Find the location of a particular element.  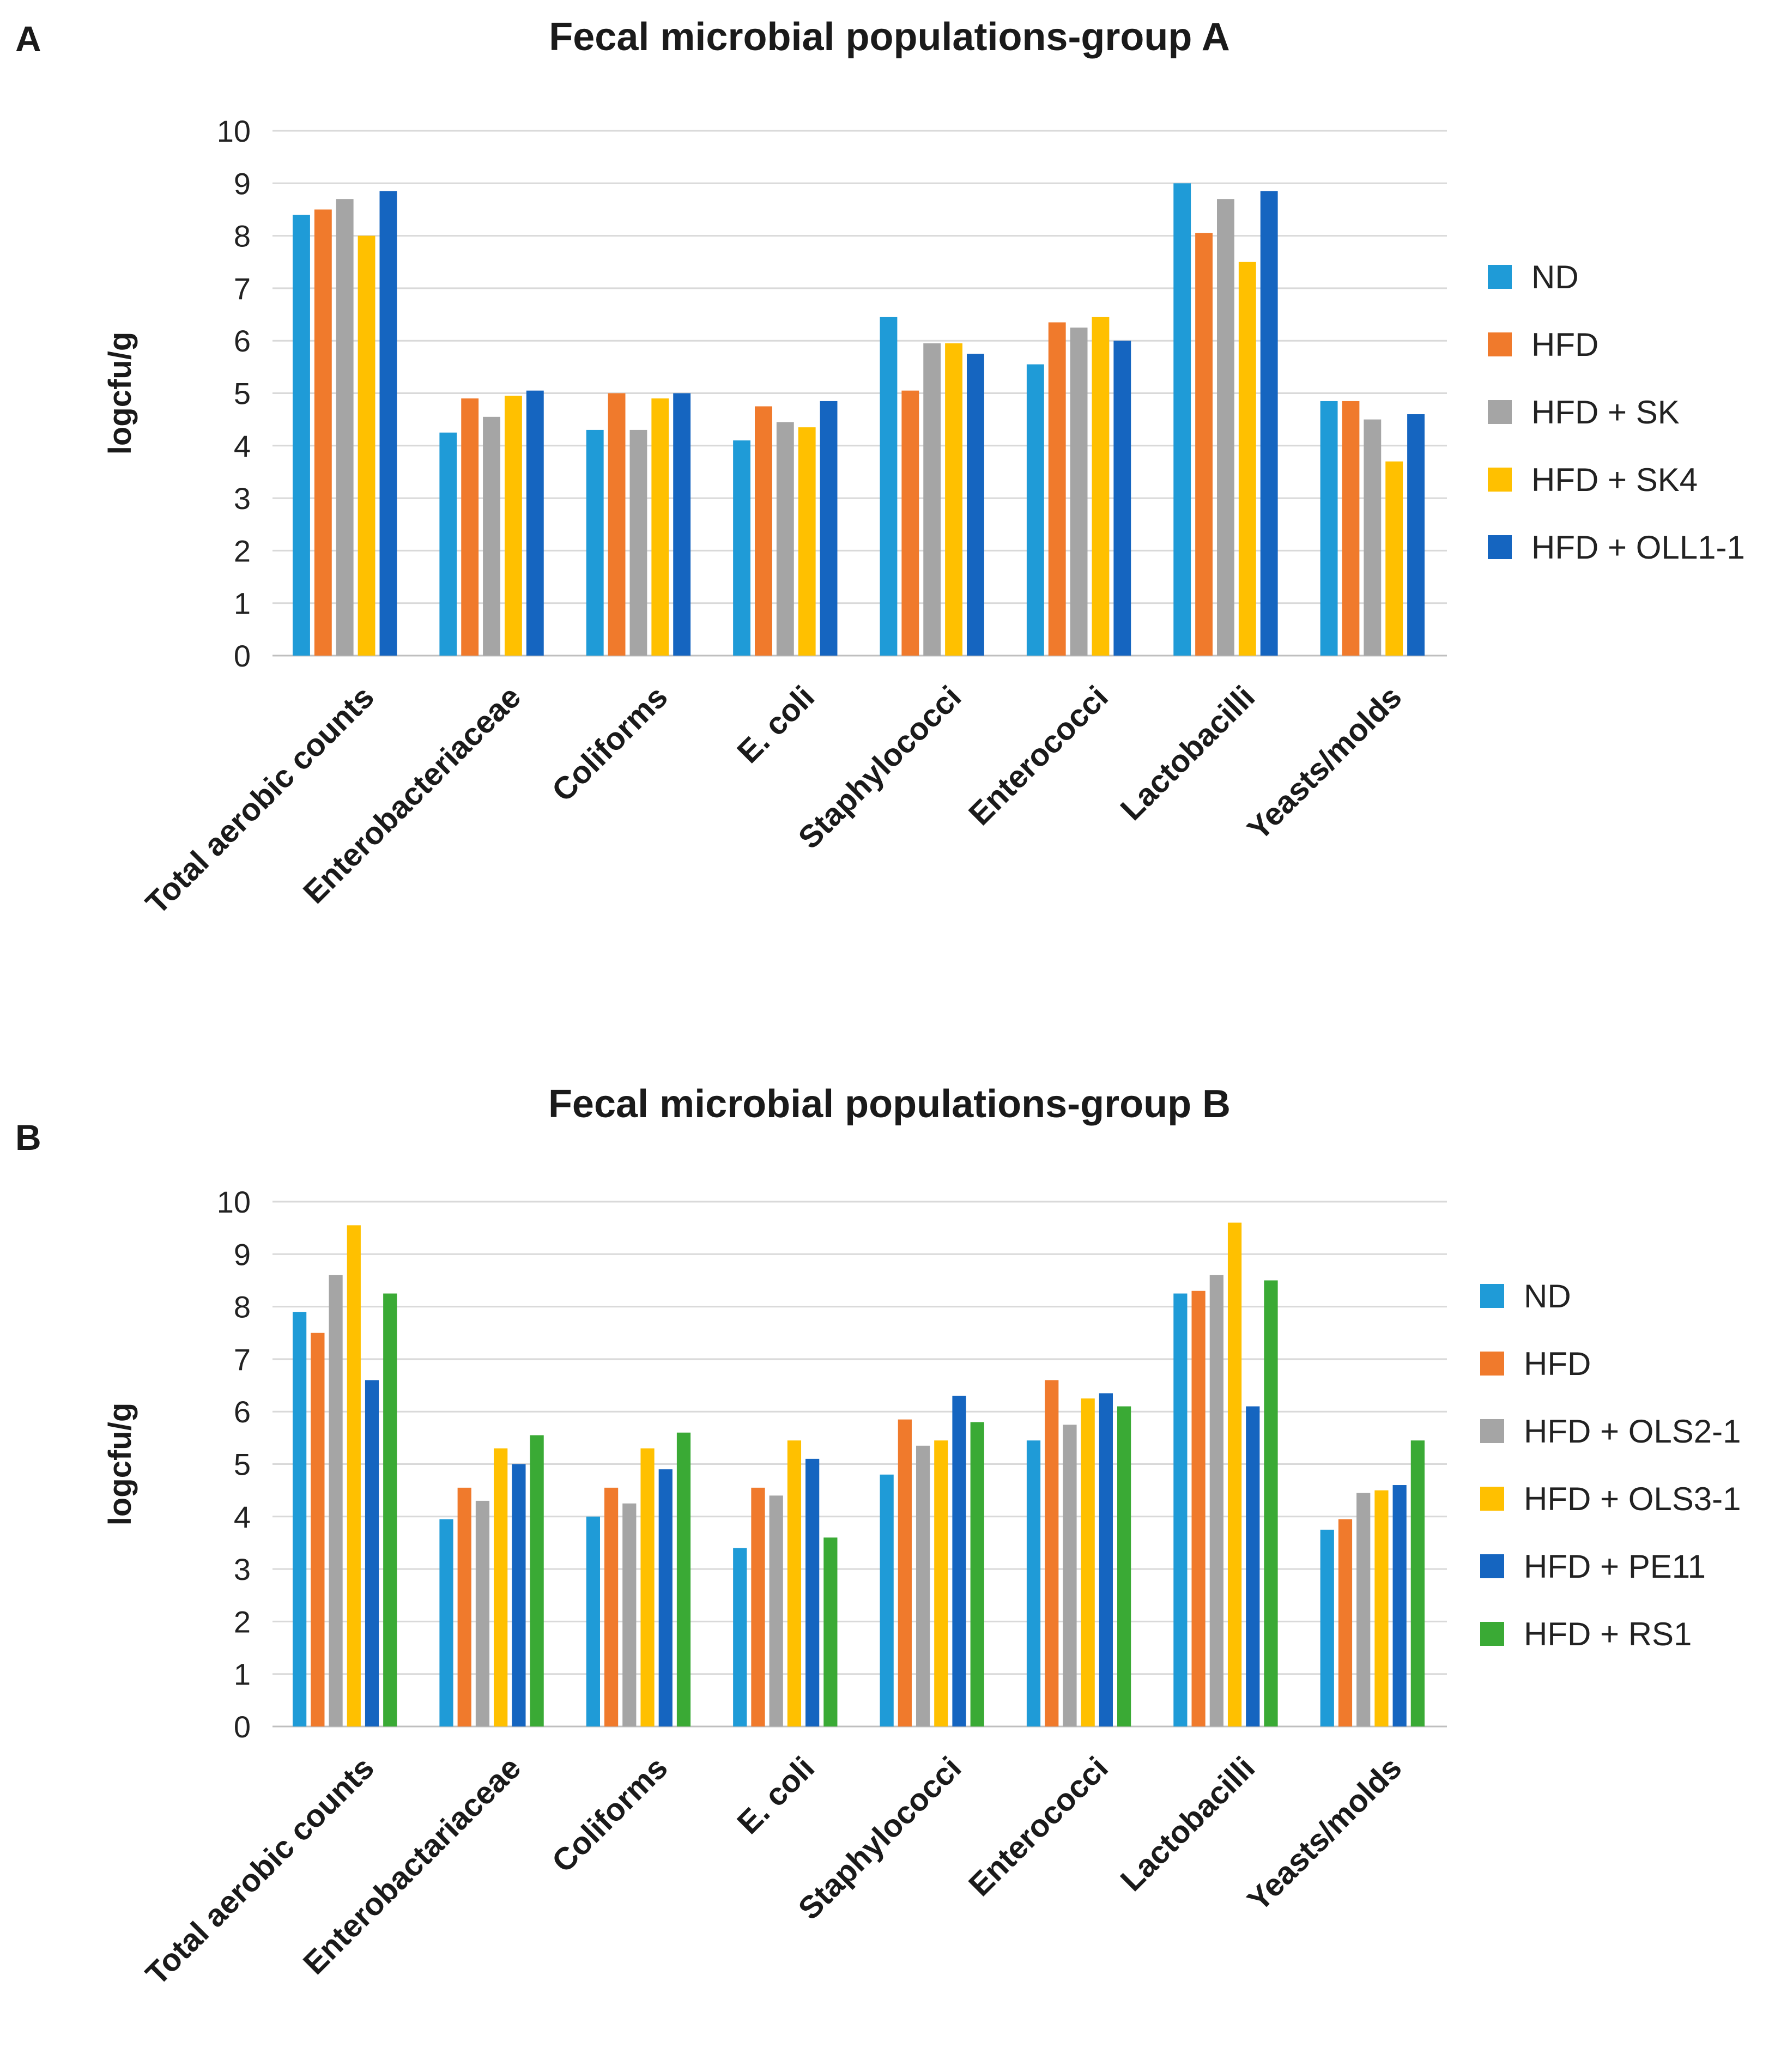

chart-b-title: Fecal microbial populations-group B is located at coordinates (890, 1104).